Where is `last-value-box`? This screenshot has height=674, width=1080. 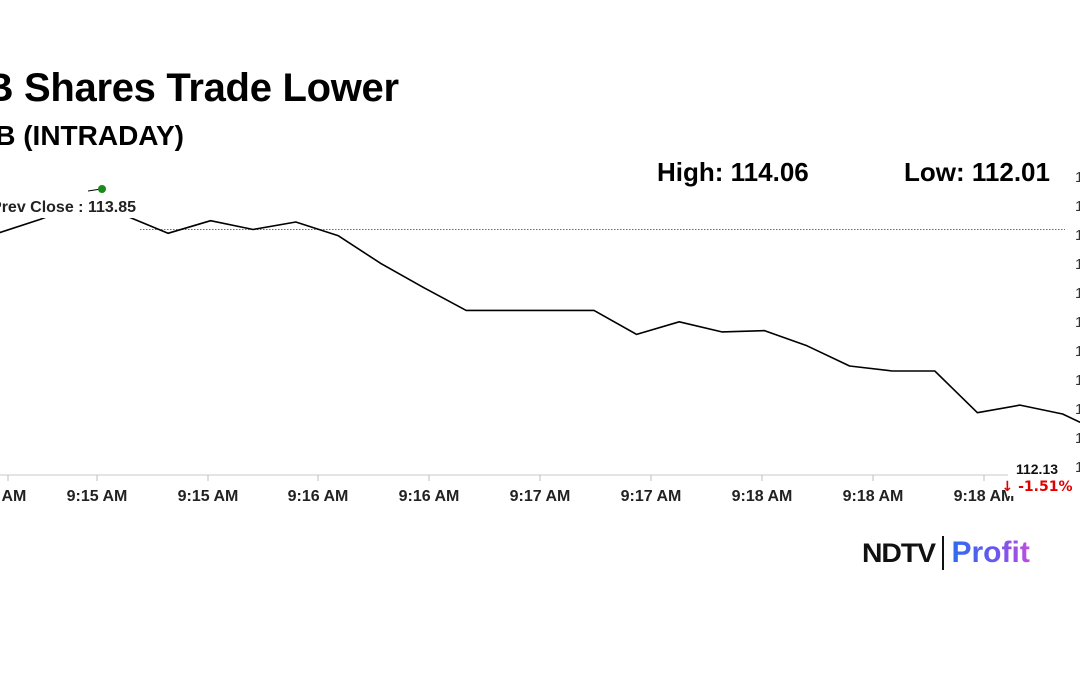 last-value-box is located at coordinates (1037, 477).